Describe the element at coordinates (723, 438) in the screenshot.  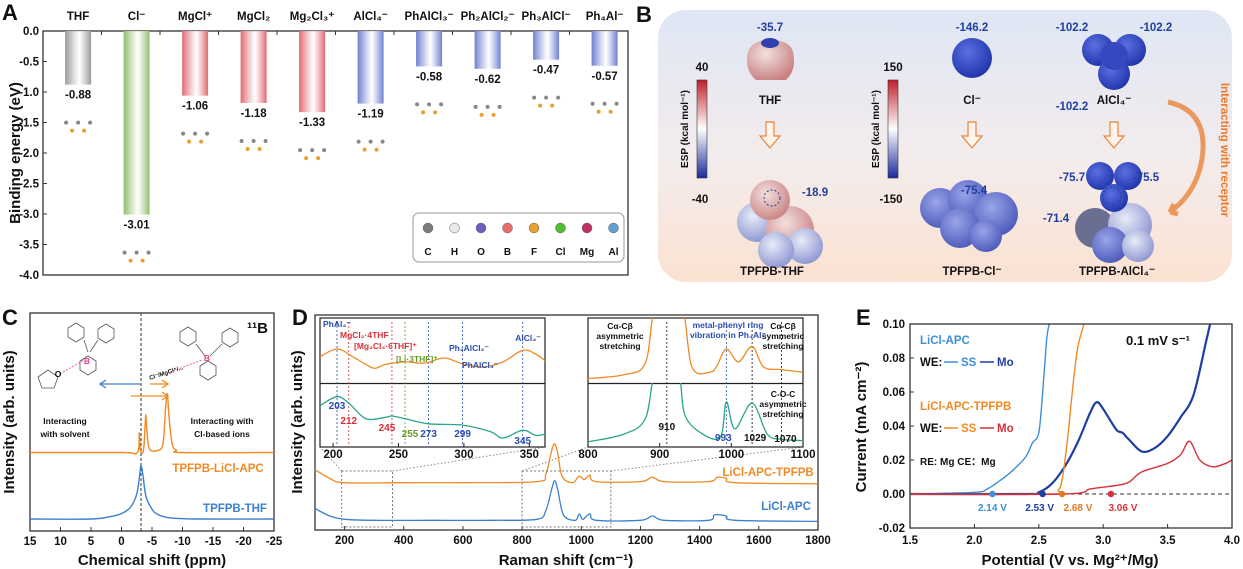
I see `d-inset-peak-label: 993` at that location.